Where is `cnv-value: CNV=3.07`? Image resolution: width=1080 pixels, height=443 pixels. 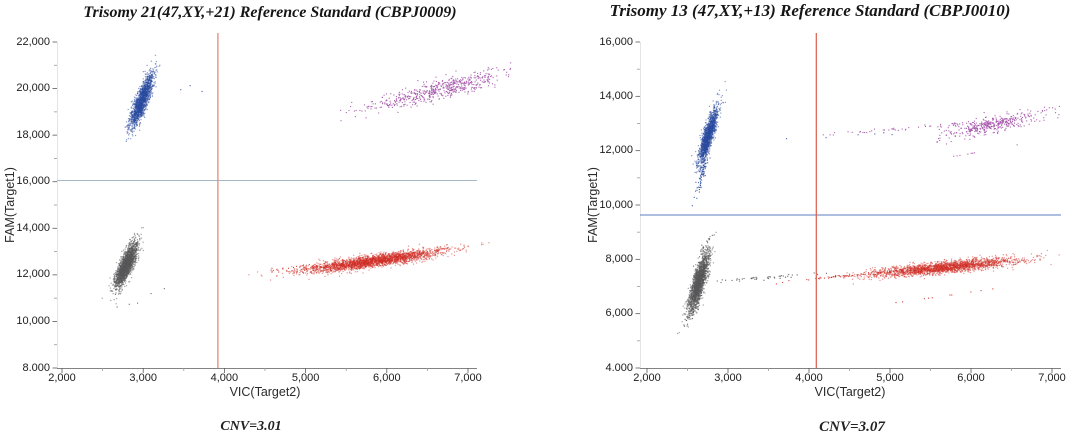 cnv-value: CNV=3.07 is located at coordinates (852, 427).